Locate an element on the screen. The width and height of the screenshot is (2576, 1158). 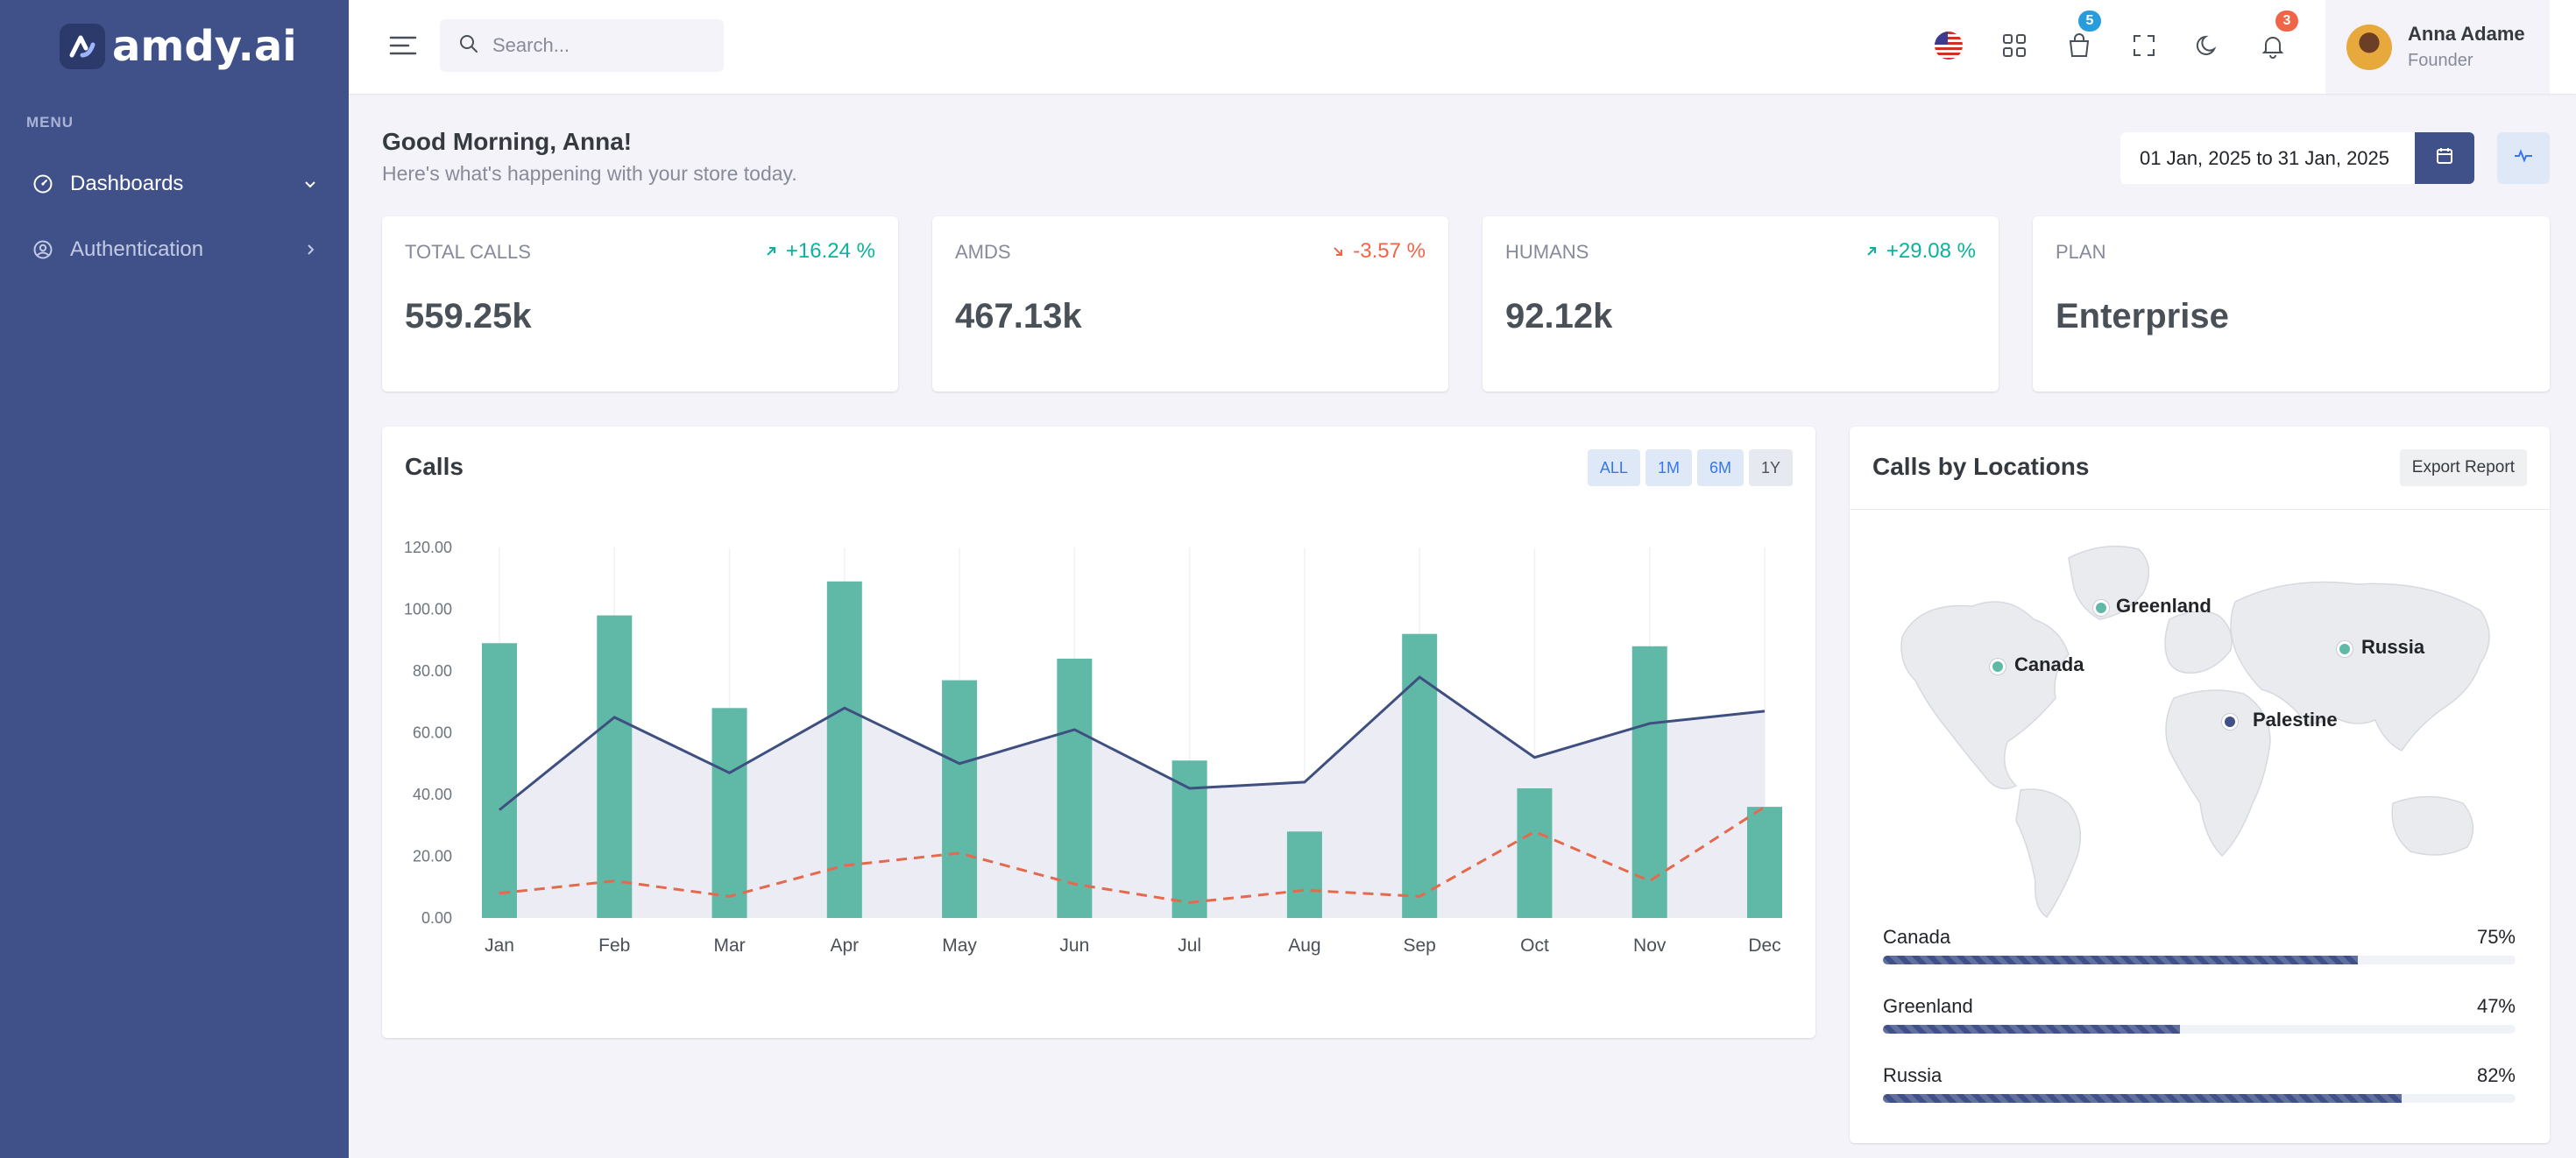
shopping-bag-icon is located at coordinates (2079, 45).